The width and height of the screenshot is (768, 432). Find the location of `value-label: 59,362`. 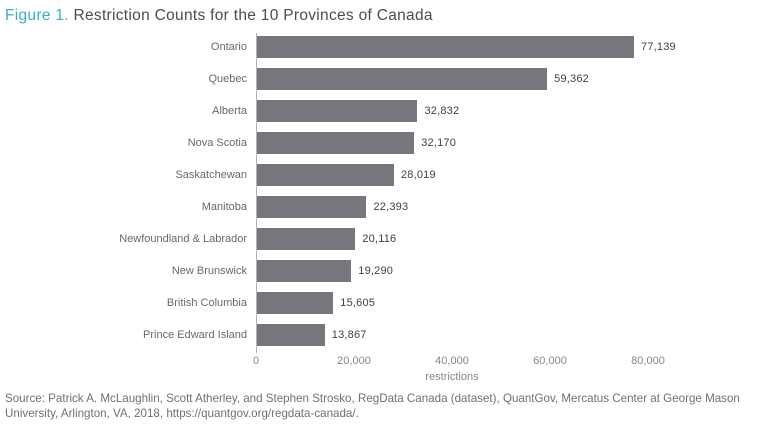

value-label: 59,362 is located at coordinates (571, 79).